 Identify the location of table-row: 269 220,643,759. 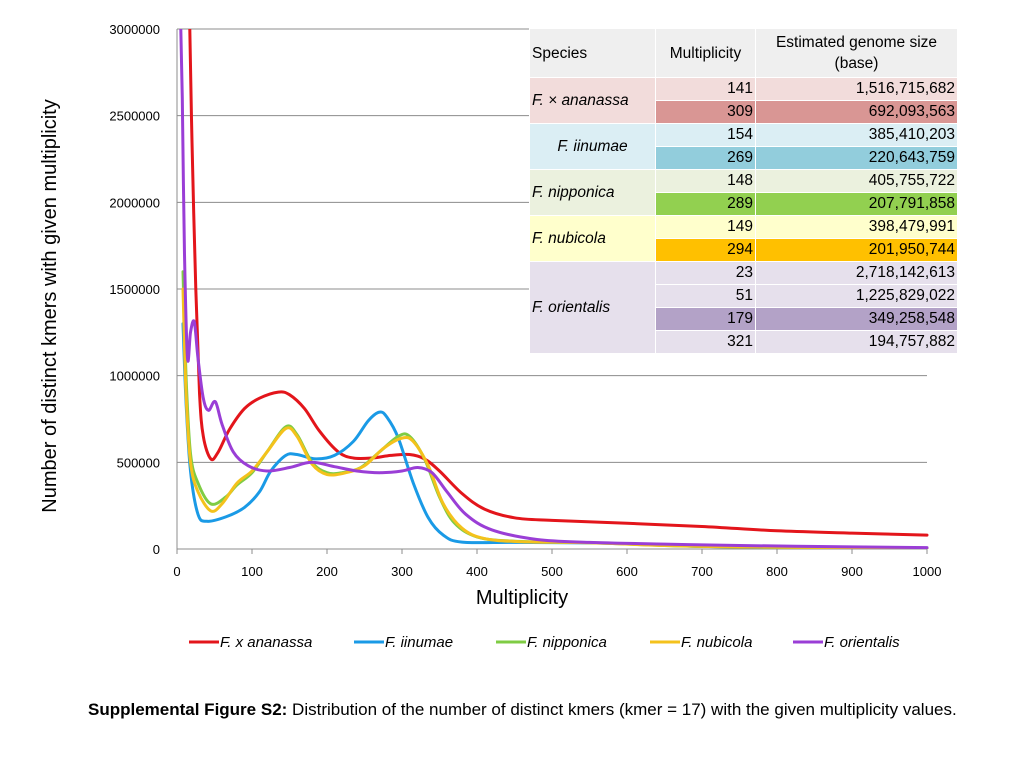
(744, 158).